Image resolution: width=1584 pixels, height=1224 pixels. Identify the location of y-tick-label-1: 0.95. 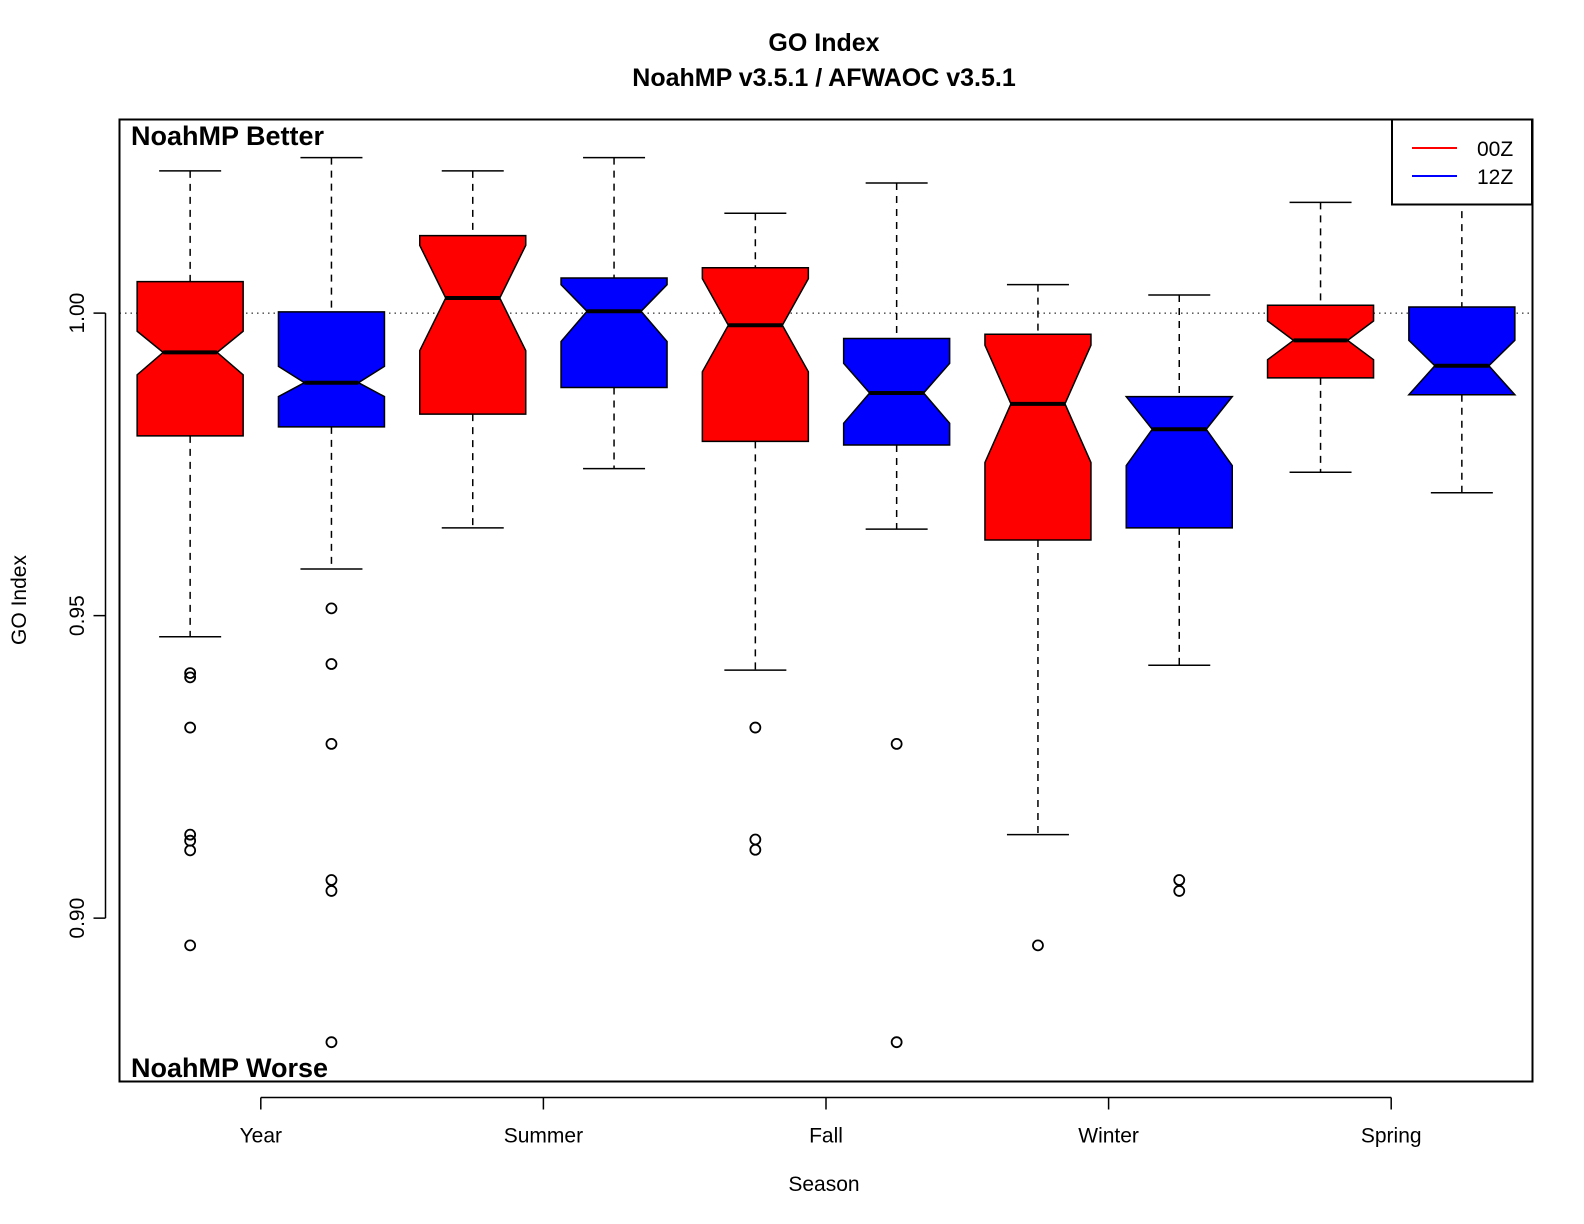
(77, 615).